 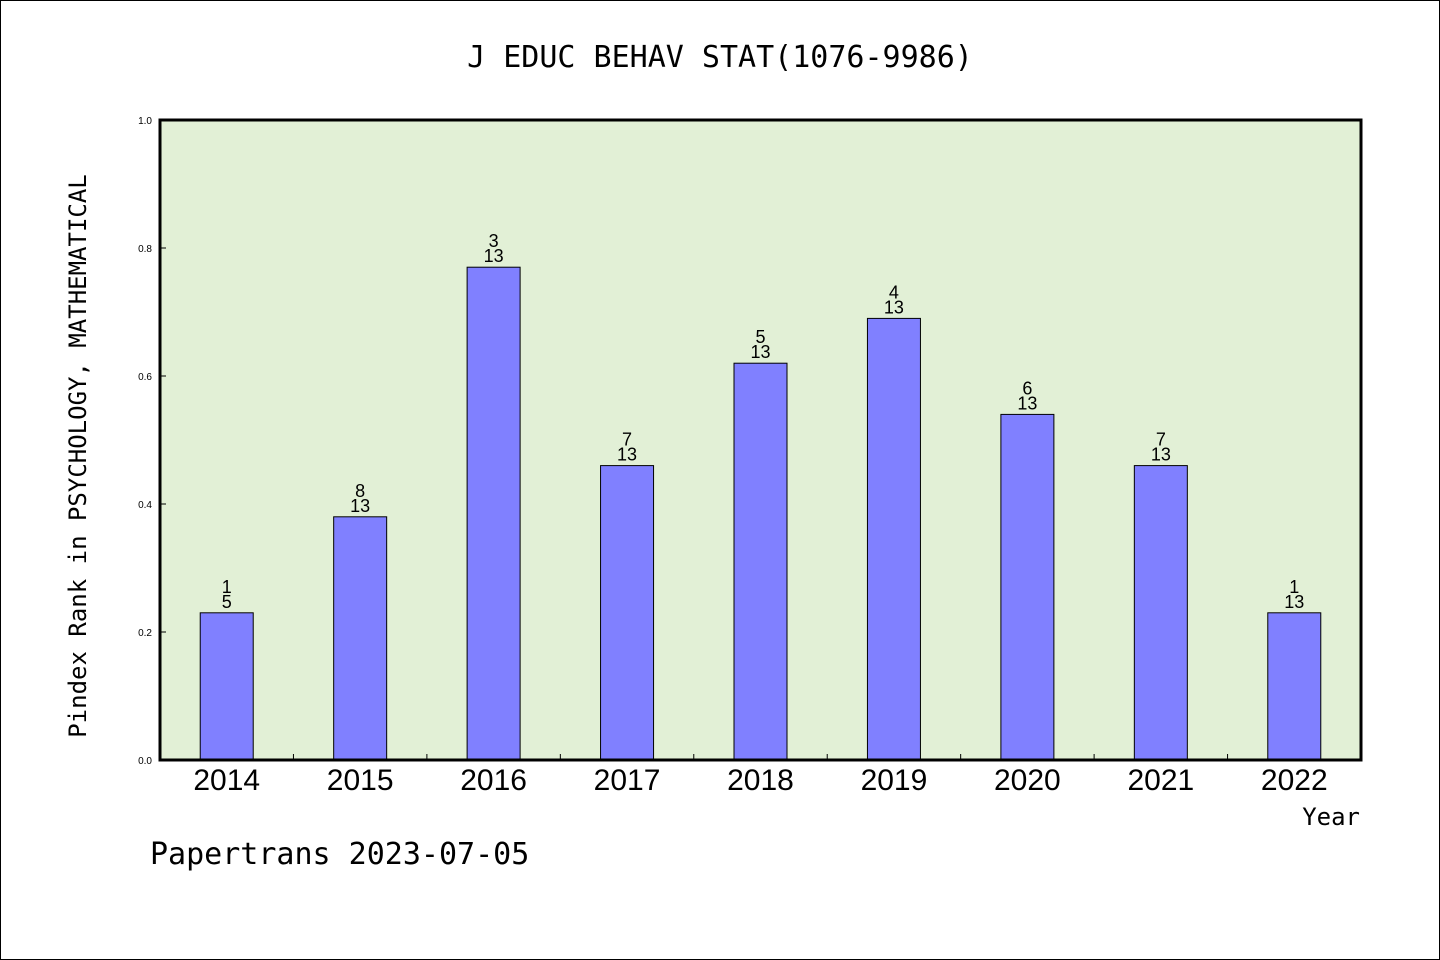 I want to click on x-tick-label: 2022, so click(x=1294, y=780).